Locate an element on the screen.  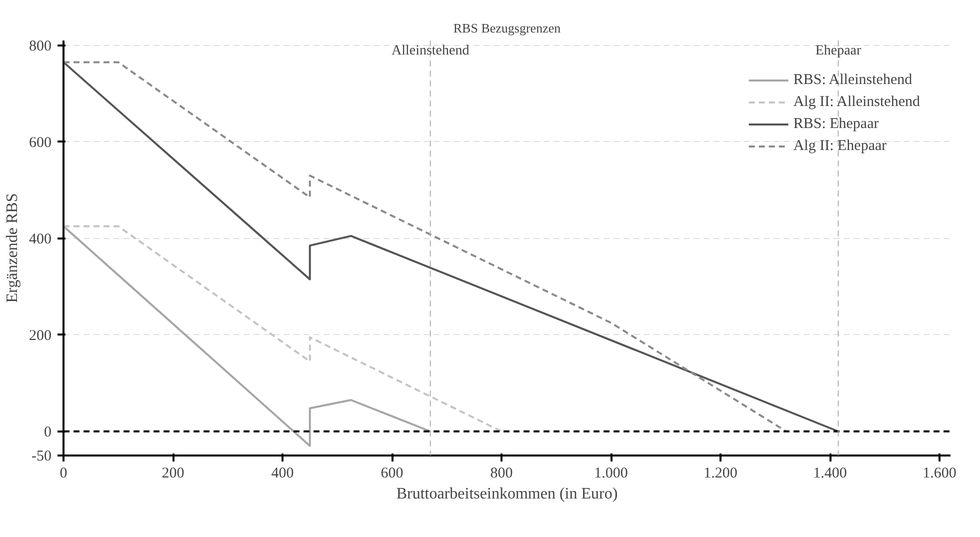
chart-title: RBS Bezugsgrenzen is located at coordinates (507, 28).